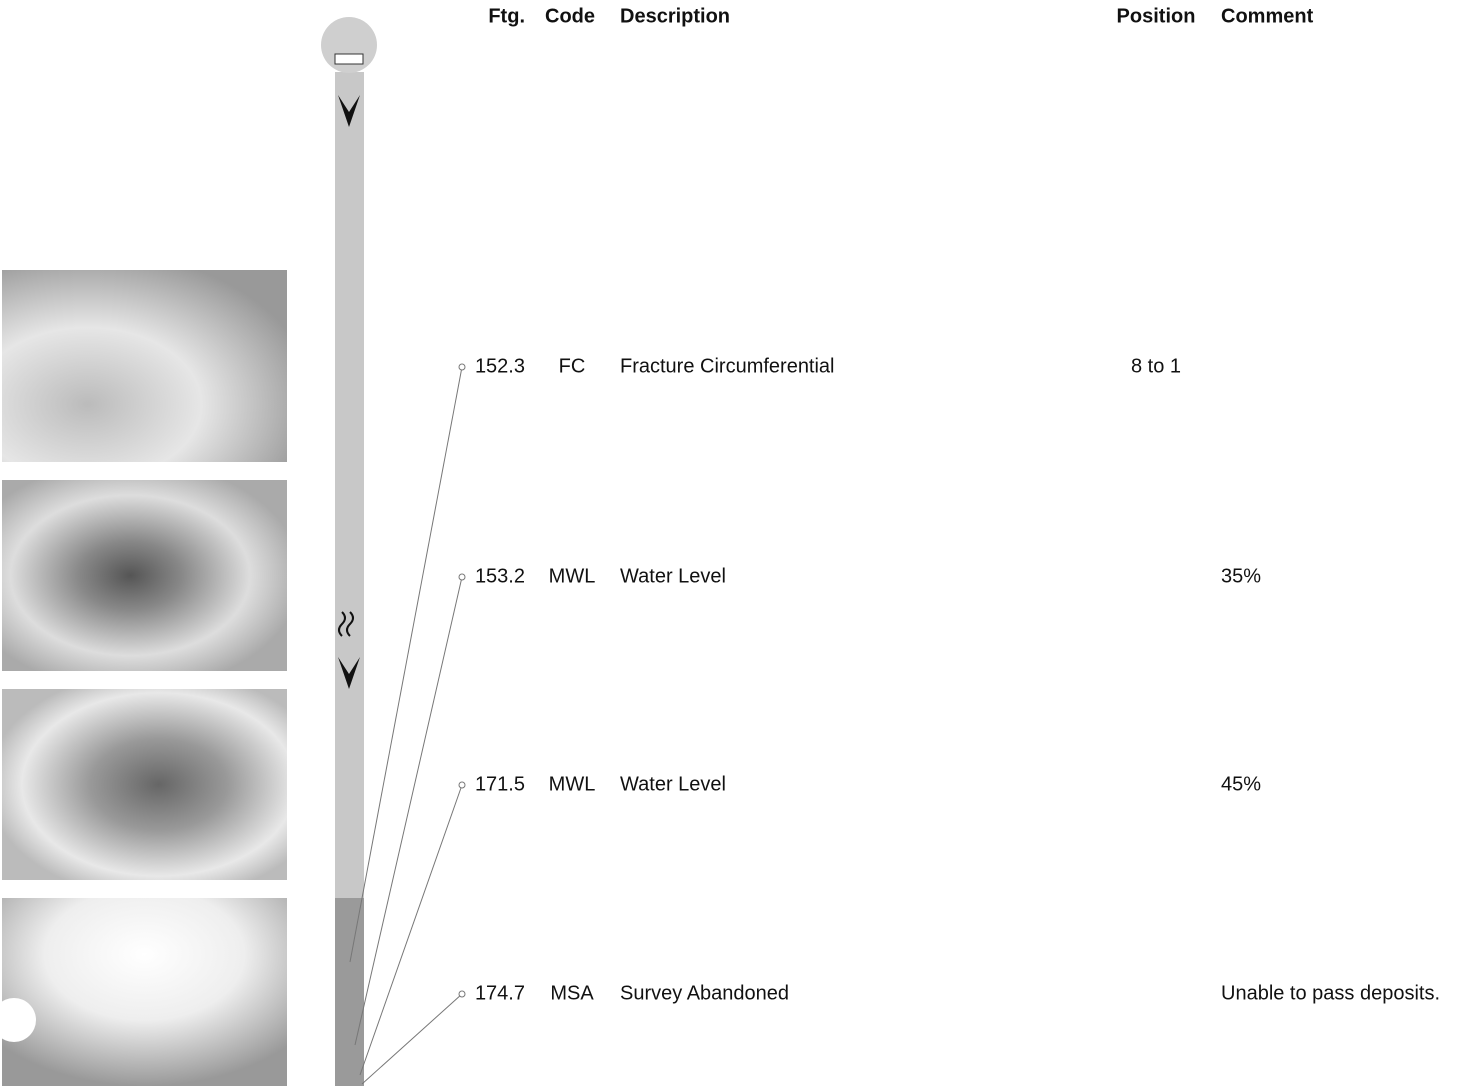  I want to click on header-ftg: Ftg., so click(506, 16).